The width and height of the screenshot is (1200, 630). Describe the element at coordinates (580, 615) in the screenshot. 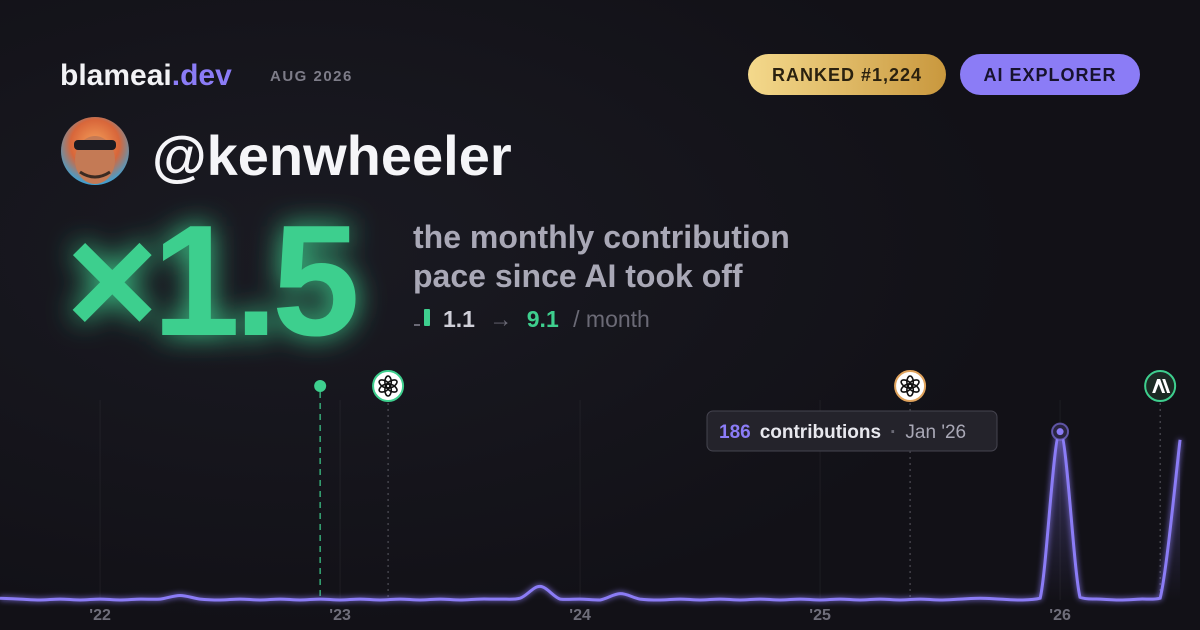

I see `x-tick-label: '24` at that location.